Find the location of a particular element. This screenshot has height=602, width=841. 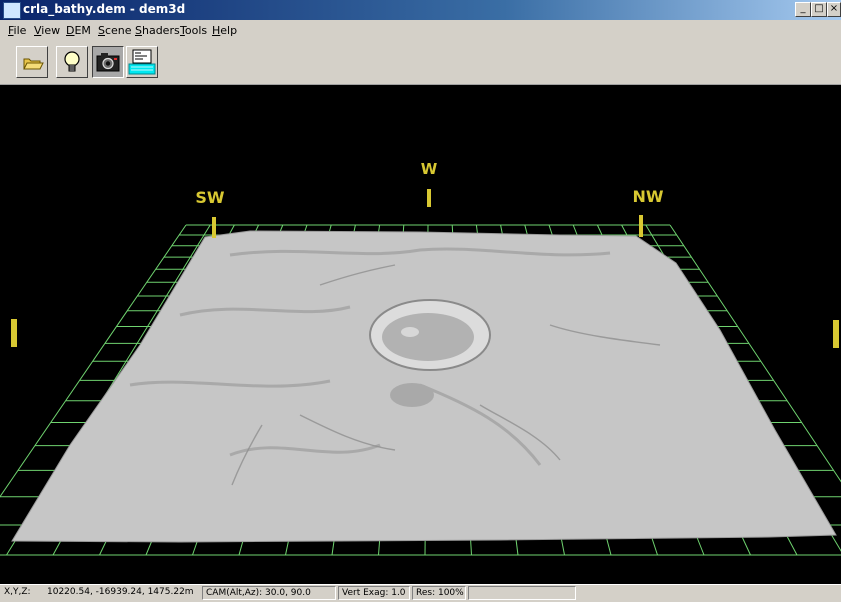

crater-basin is located at coordinates (428, 337).